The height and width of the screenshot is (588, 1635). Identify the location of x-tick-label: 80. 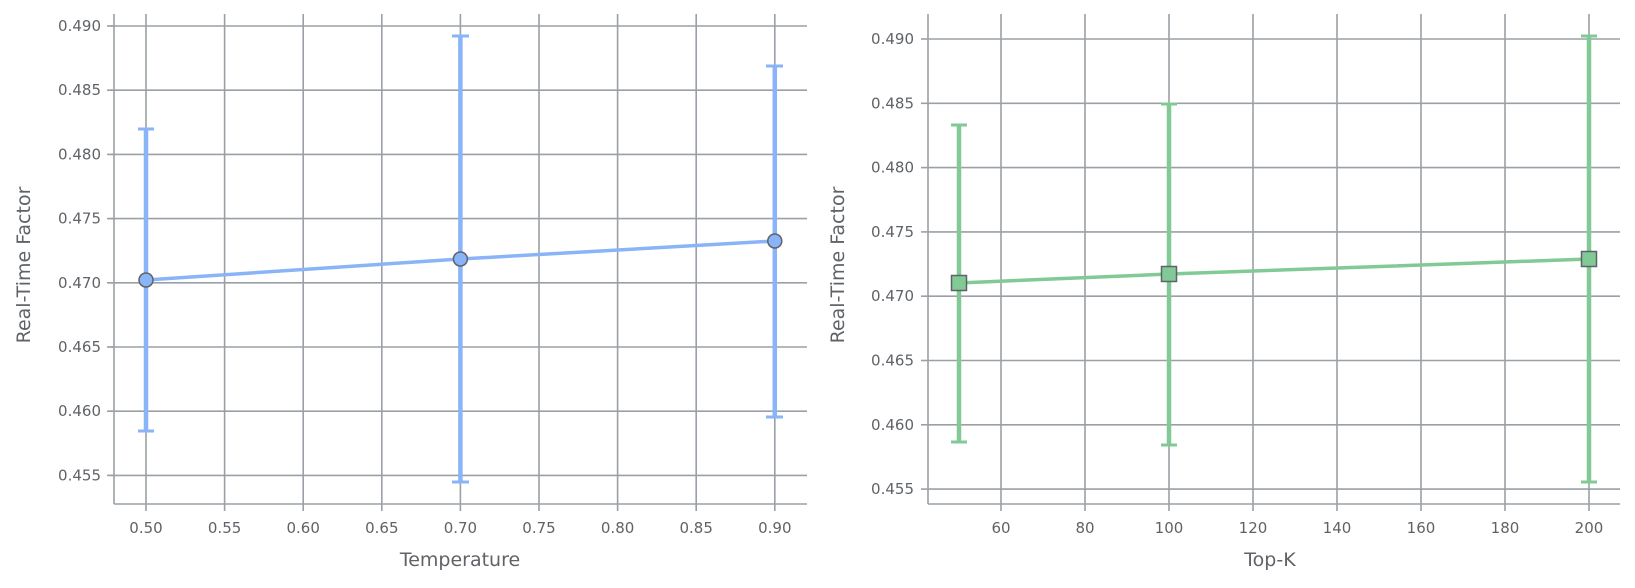
(1084, 528).